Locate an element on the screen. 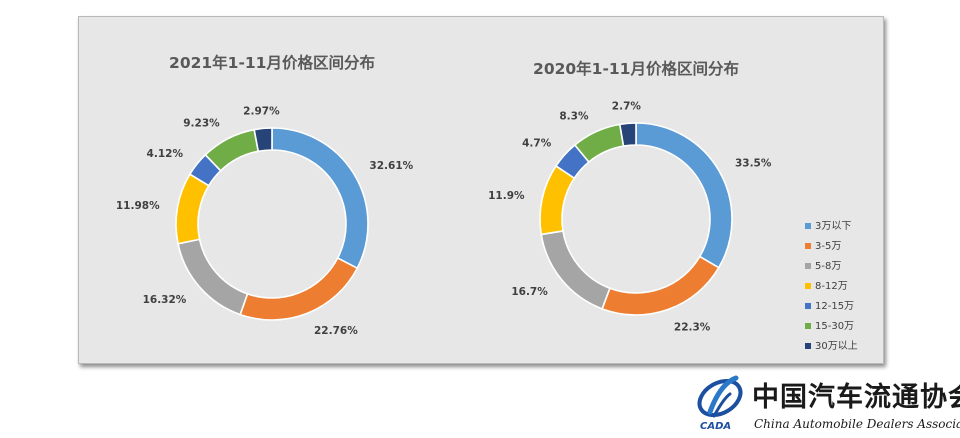  data-label-2021-3: 16.32% is located at coordinates (165, 300).